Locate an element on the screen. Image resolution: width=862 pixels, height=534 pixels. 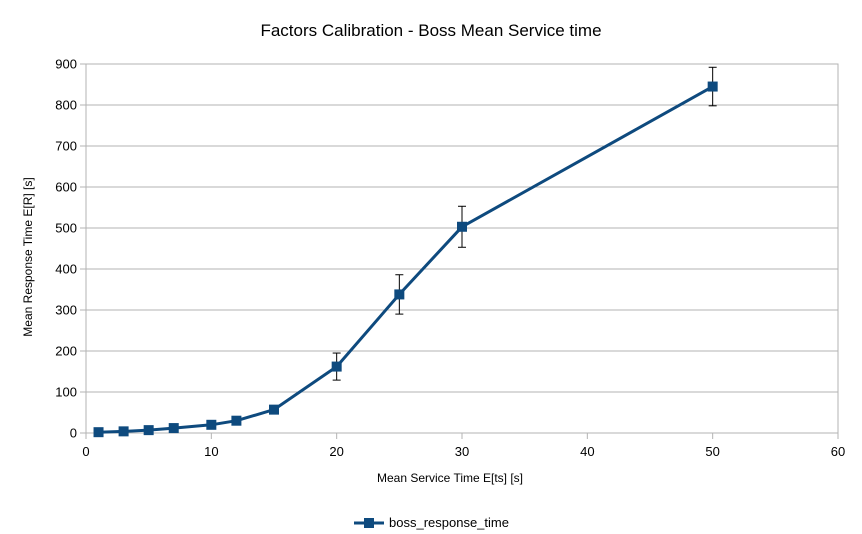
legend: boss_response_time is located at coordinates (431, 522).